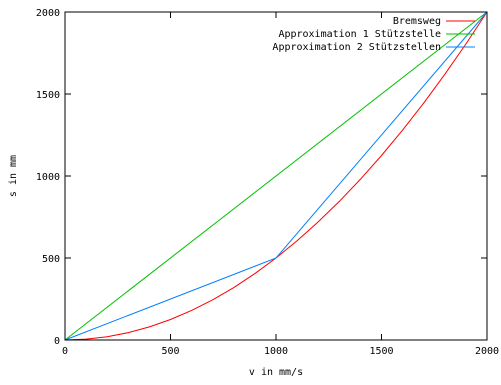 This screenshot has height=385, width=501. What do you see at coordinates (276, 351) in the screenshot?
I see `x-tick-label: 1000` at bounding box center [276, 351].